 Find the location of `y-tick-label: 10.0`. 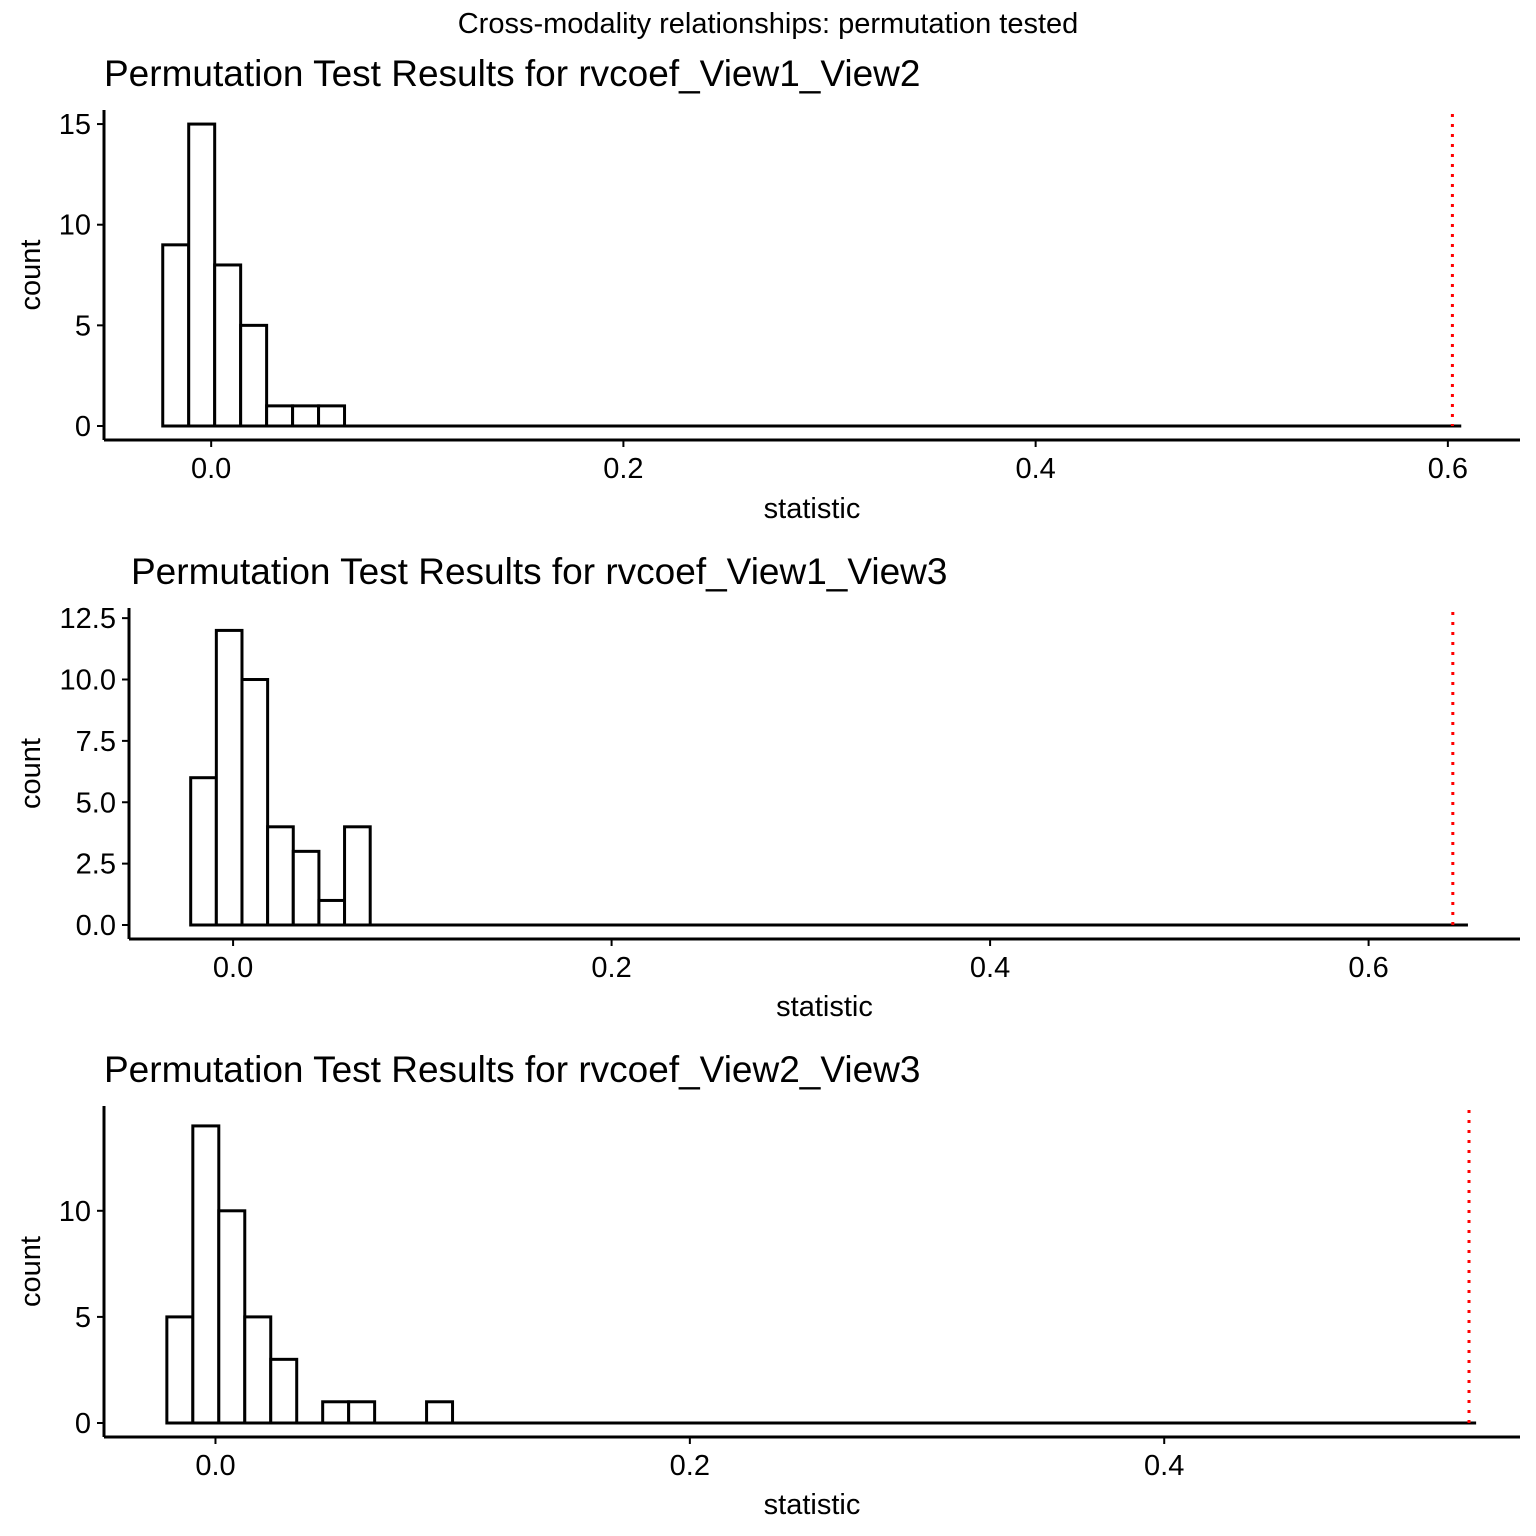

y-tick-label: 10.0 is located at coordinates (88, 681).